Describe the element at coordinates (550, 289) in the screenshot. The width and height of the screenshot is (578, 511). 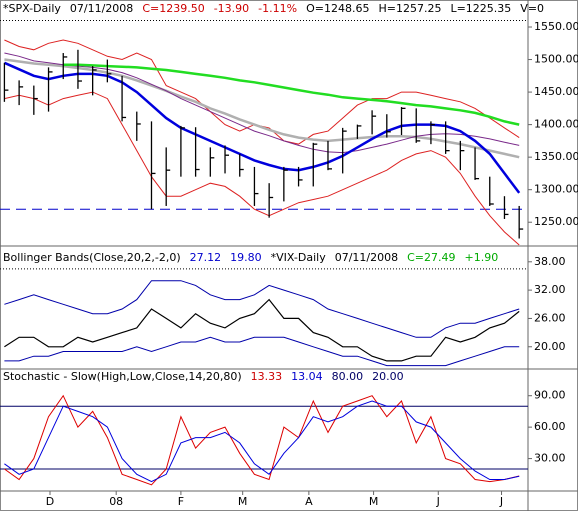
I see `y-tick-label: 32.00` at that location.